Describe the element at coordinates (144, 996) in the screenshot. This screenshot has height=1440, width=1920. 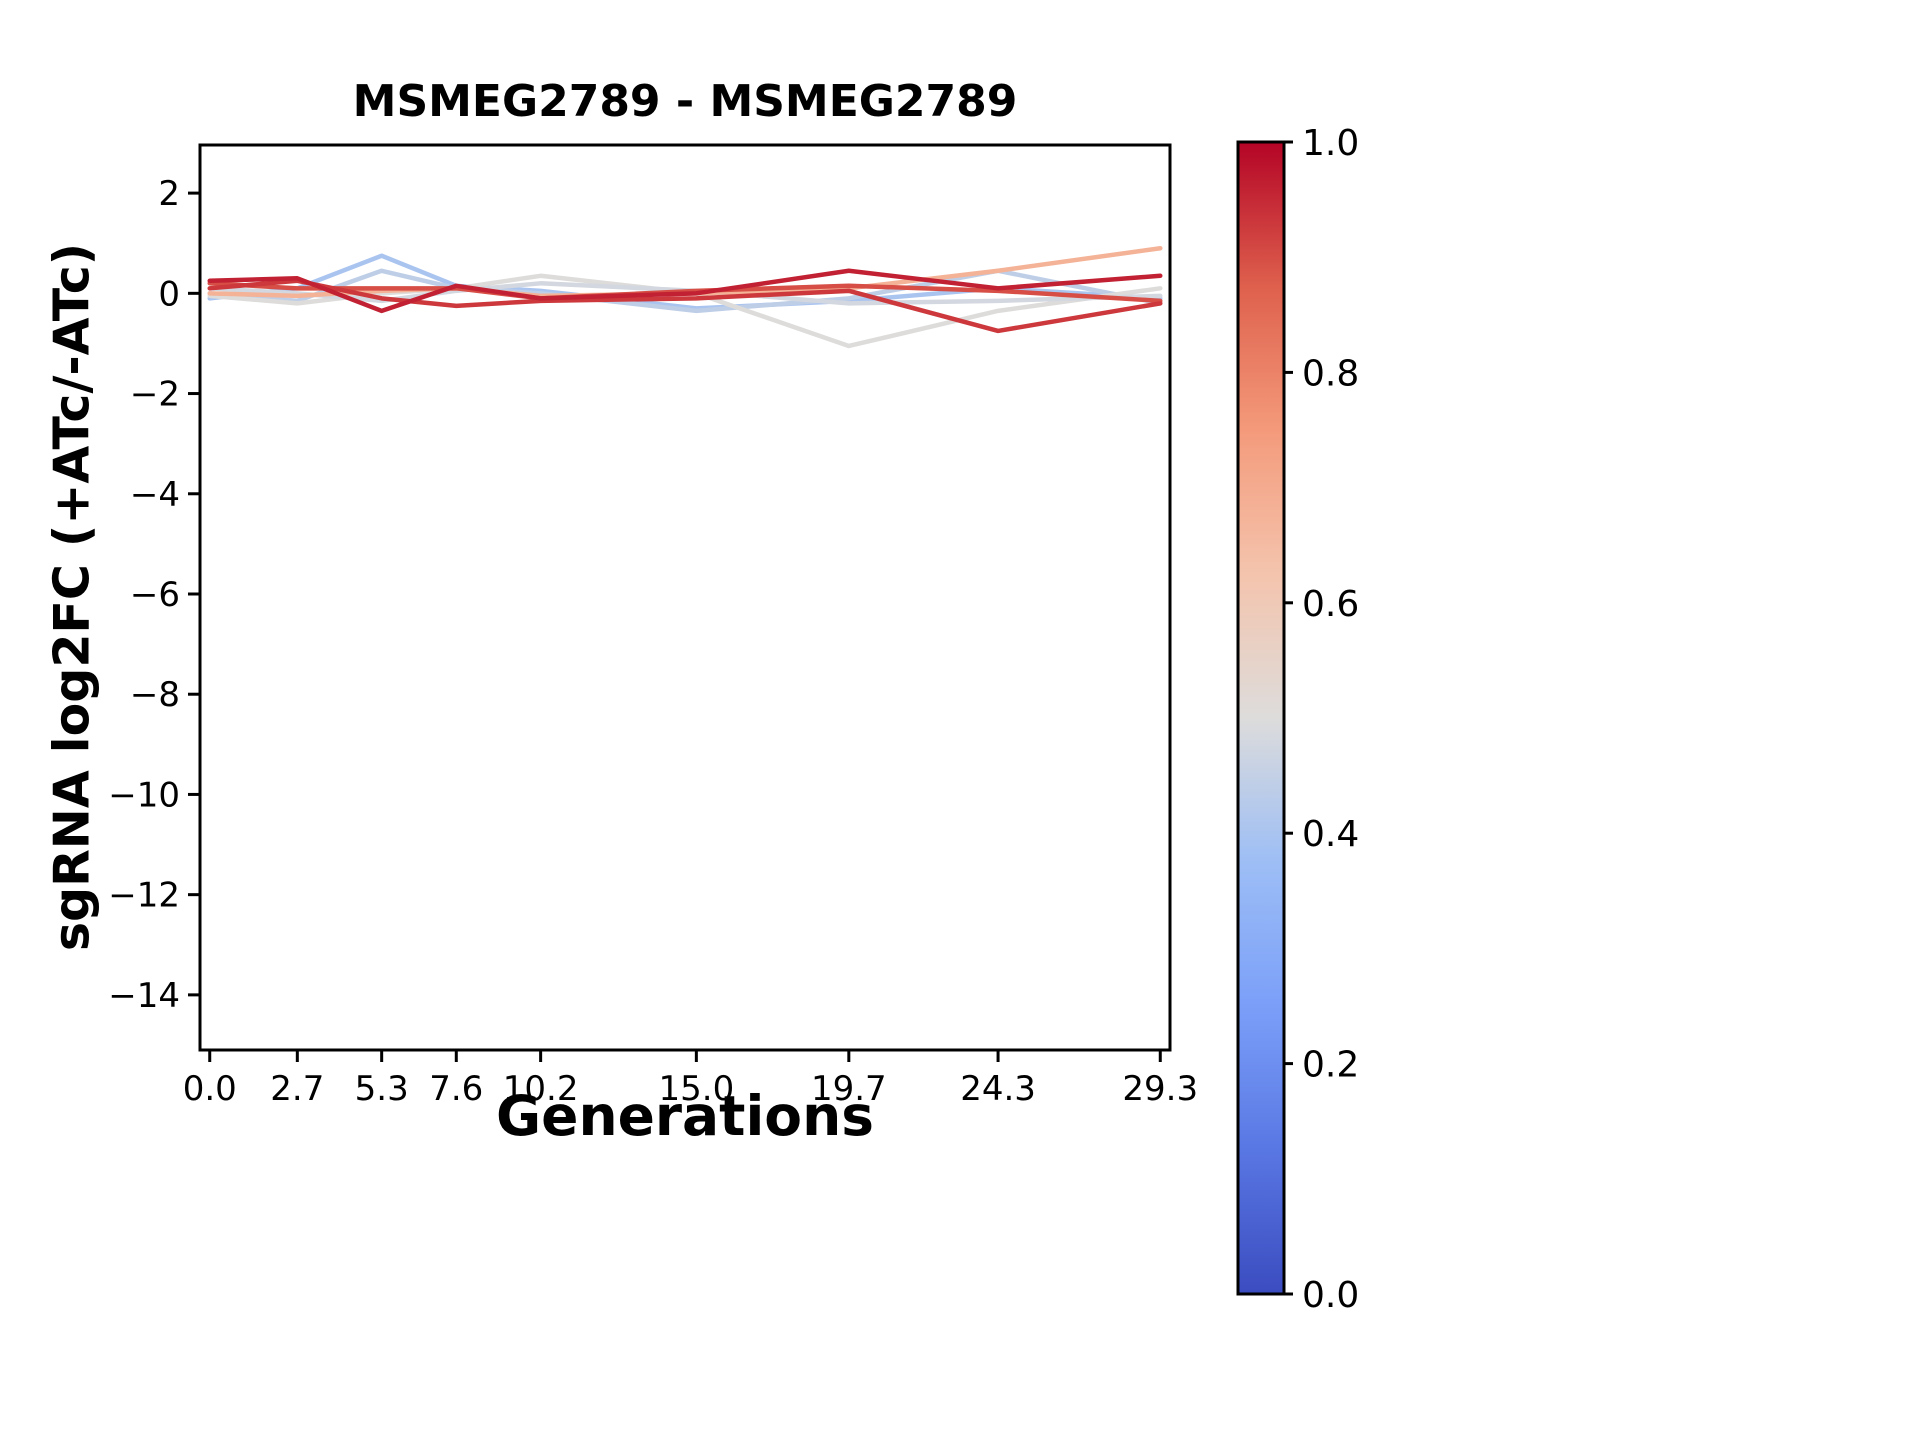
I see `y-tick-label: −14` at that location.